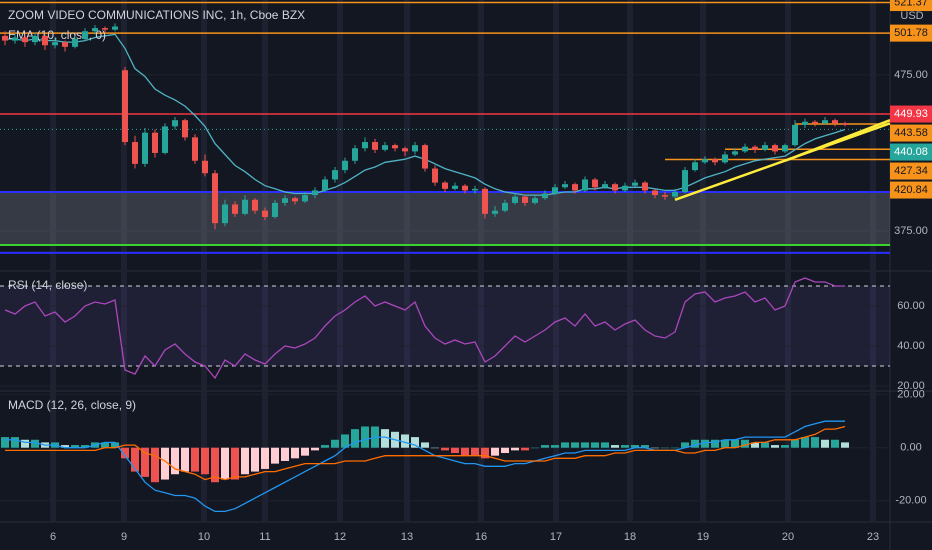 The width and height of the screenshot is (932, 550). Describe the element at coordinates (445, 218) in the screenshot. I see `support-band` at that location.